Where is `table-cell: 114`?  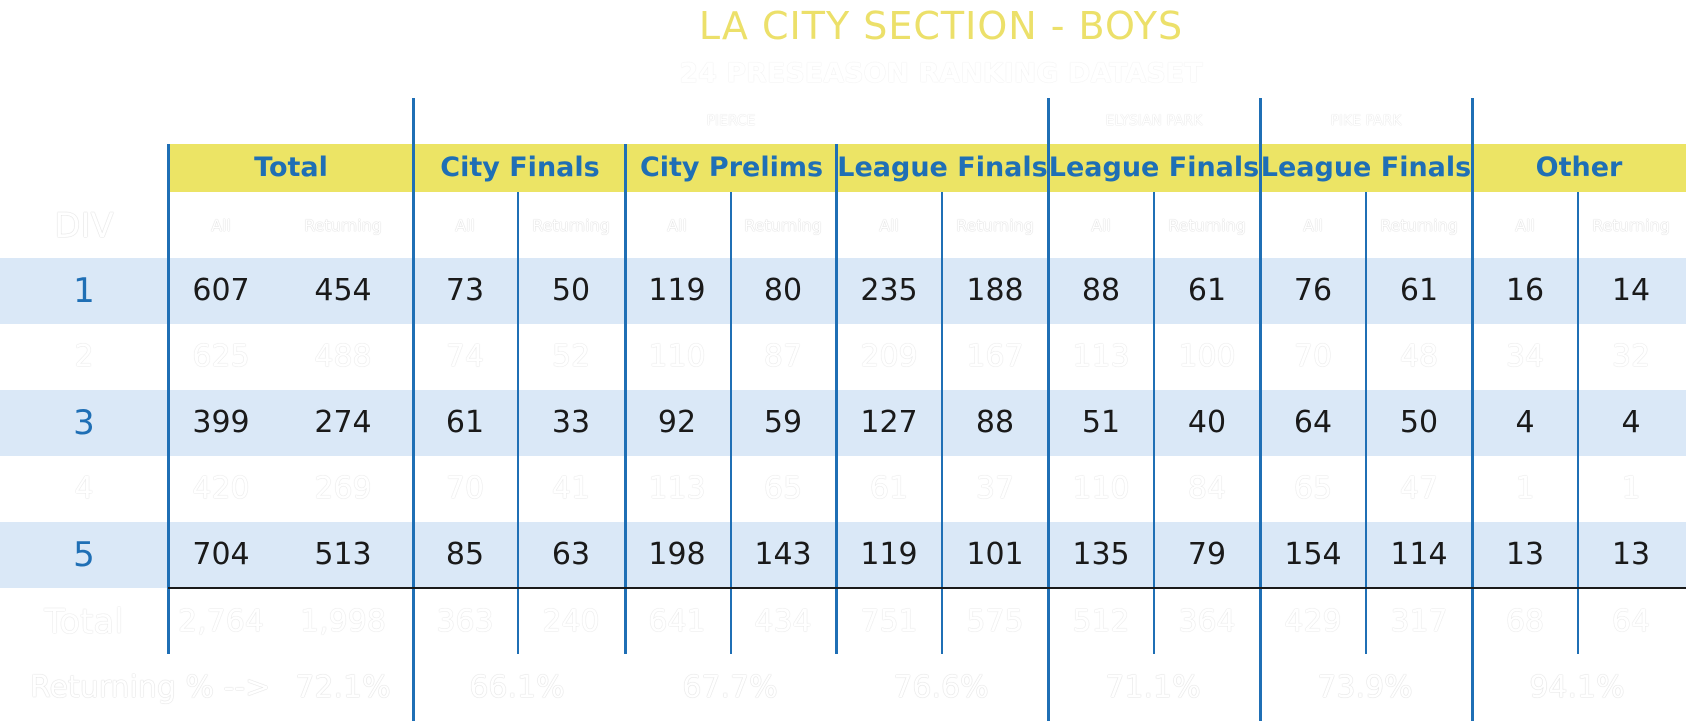 table-cell: 114 is located at coordinates (1419, 554).